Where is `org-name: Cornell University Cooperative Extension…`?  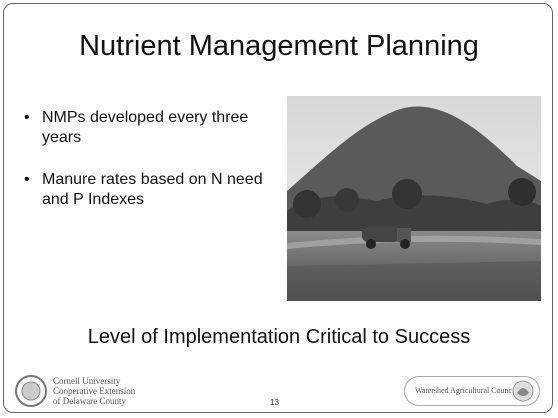
org-name: Cornell University Cooperative Extension… is located at coordinates (94, 391).